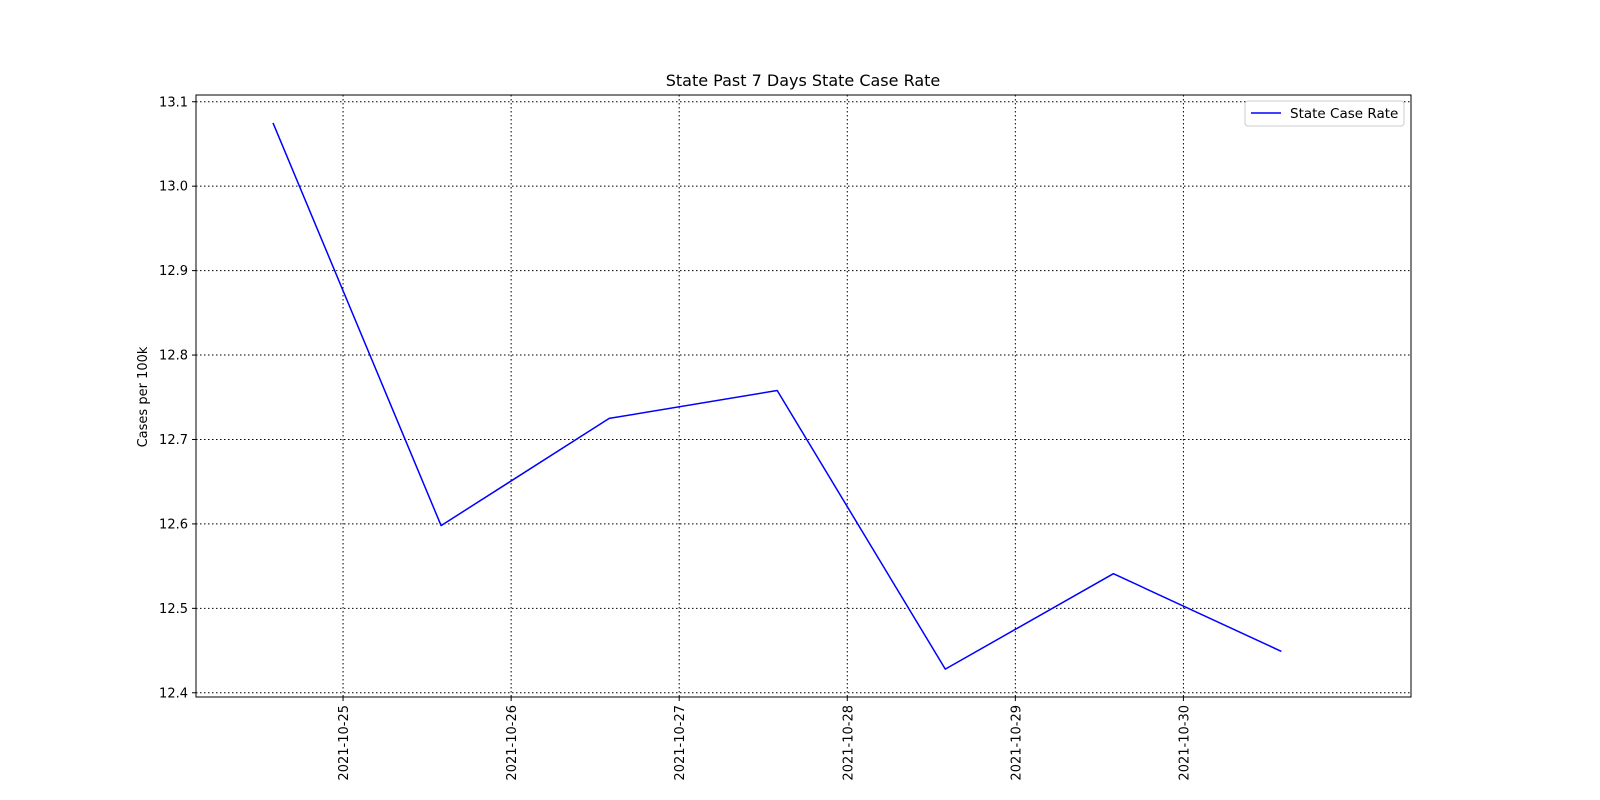 The height and width of the screenshot is (800, 1600). What do you see at coordinates (1016, 743) in the screenshot?
I see `x-tick-label: 2021-10-29` at bounding box center [1016, 743].